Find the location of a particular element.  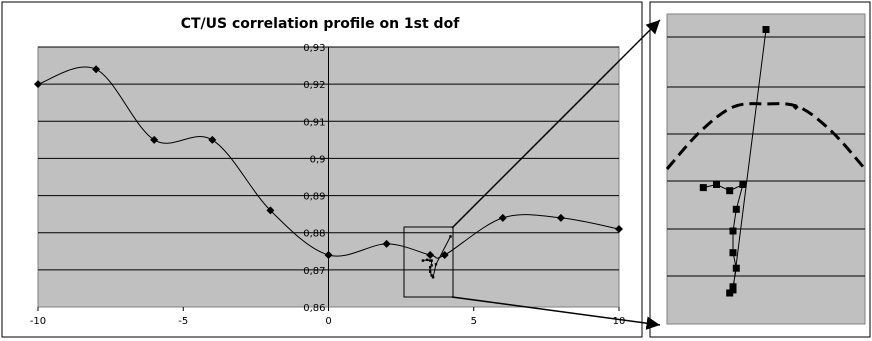

x-tick-label: -10 is located at coordinates (38, 321).